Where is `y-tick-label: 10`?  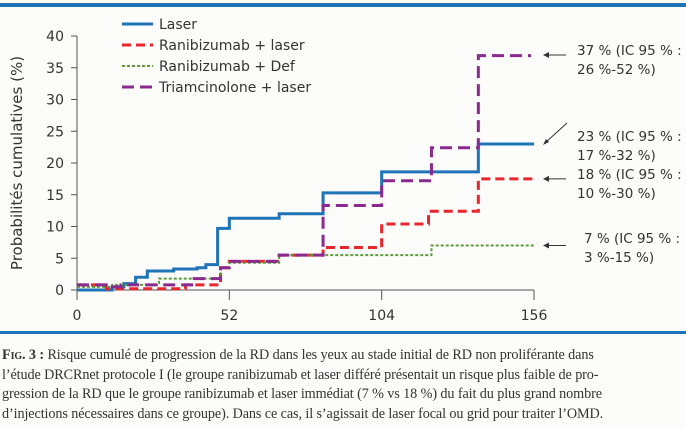 y-tick-label: 10 is located at coordinates (55, 228).